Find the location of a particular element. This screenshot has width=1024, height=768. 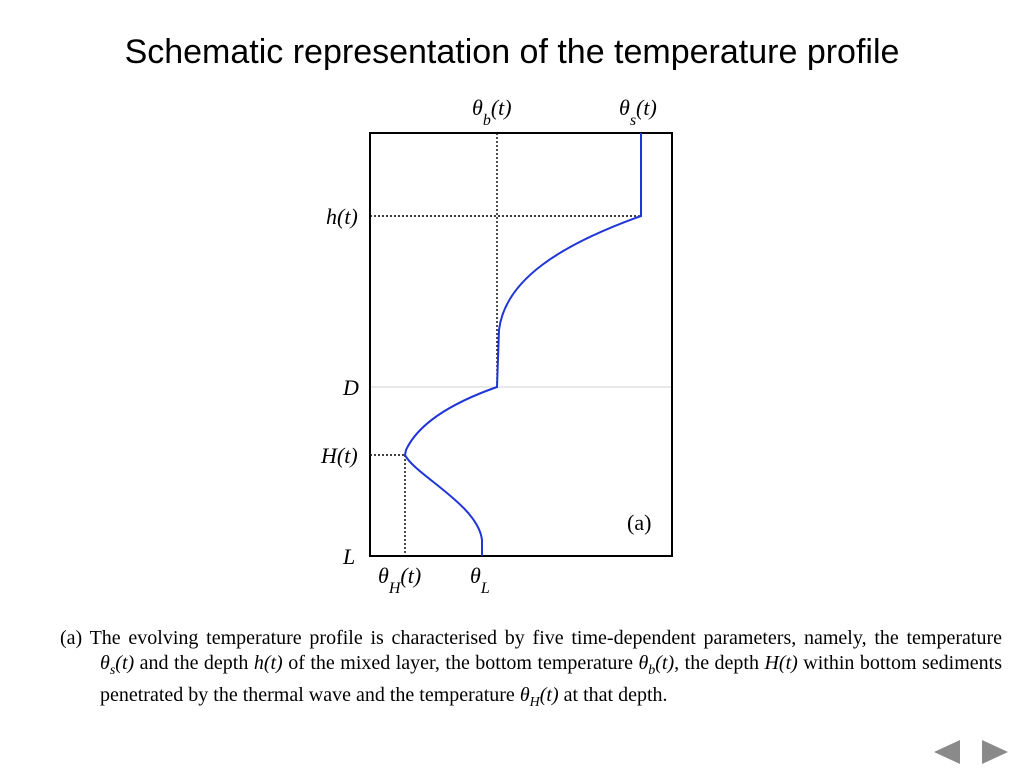

theta-H-label: θH(t) is located at coordinates (399, 580).